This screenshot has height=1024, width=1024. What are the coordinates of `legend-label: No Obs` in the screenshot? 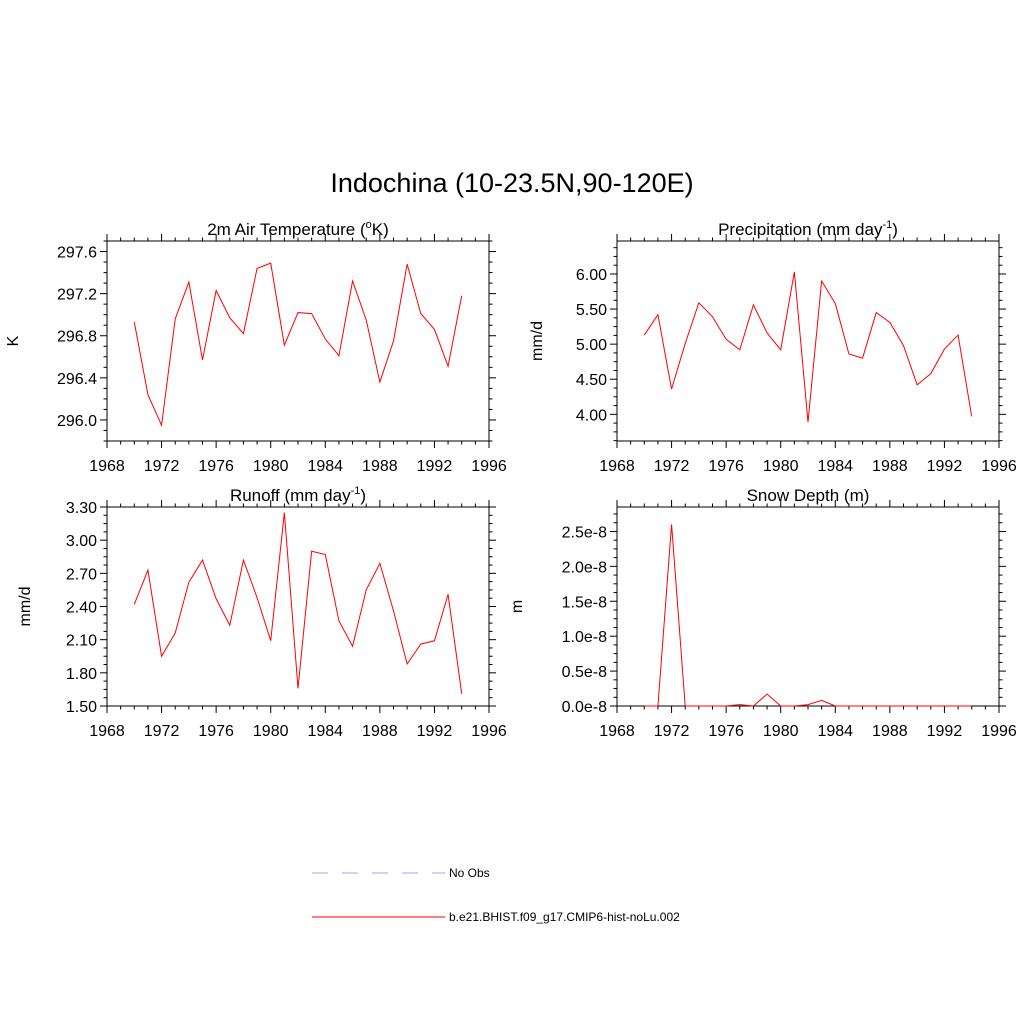 It's located at (469, 873).